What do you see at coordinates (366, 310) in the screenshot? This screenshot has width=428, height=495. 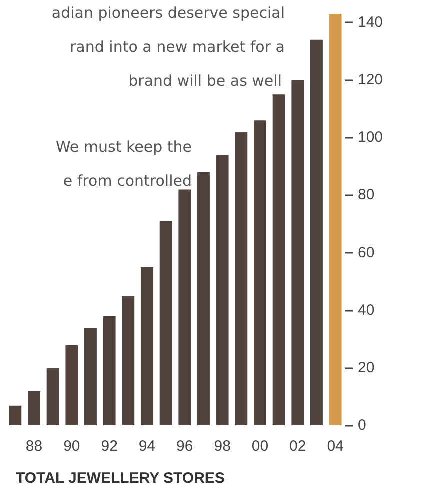 I see `y-tick-label: 40` at bounding box center [366, 310].